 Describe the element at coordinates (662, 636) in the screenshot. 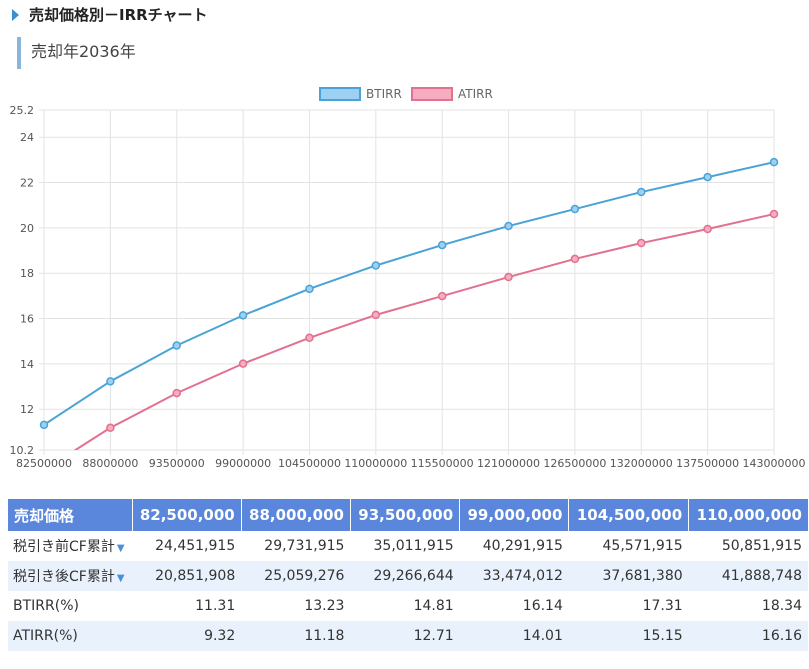

I see `cell-text: 15.15` at that location.